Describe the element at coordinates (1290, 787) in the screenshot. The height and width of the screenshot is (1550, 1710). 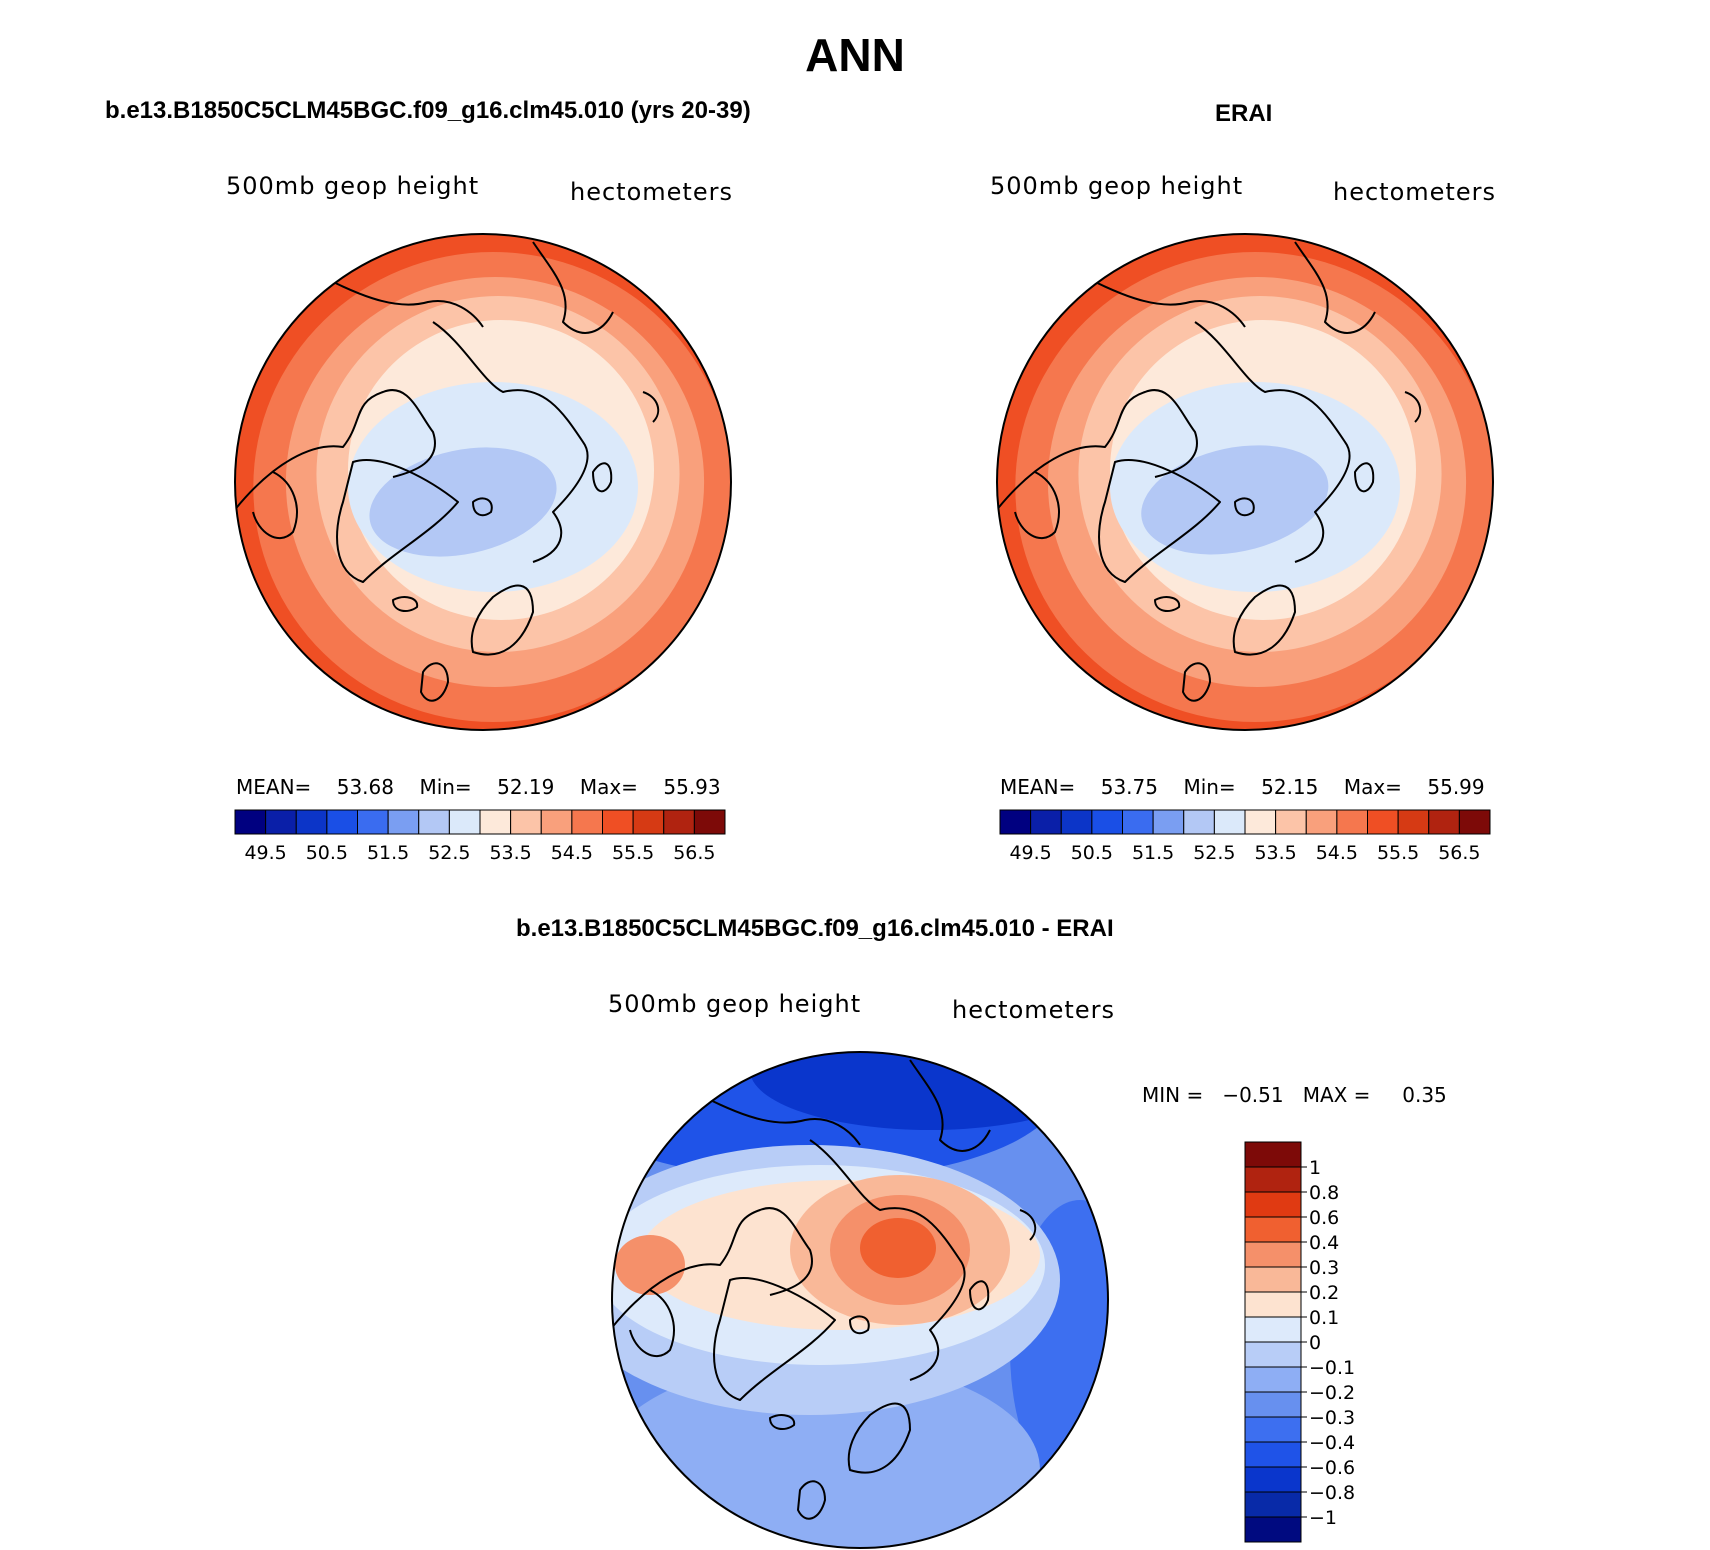
I see `panel-2-min-value: 52.15` at that location.